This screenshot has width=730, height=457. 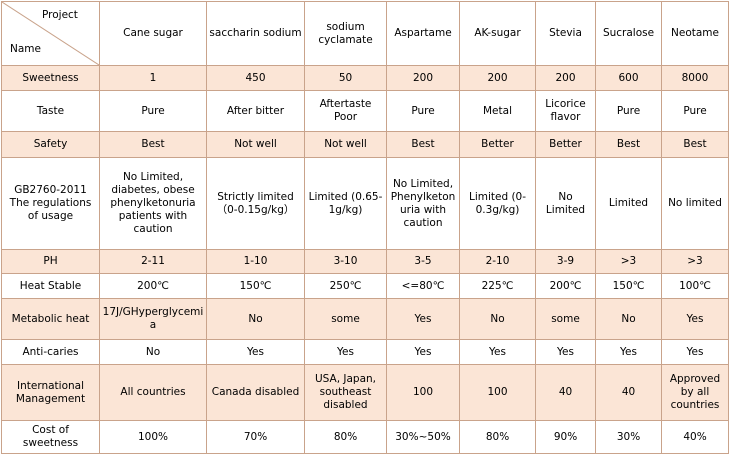 I want to click on column-header-aspartame: Aspartame, so click(x=423, y=33).